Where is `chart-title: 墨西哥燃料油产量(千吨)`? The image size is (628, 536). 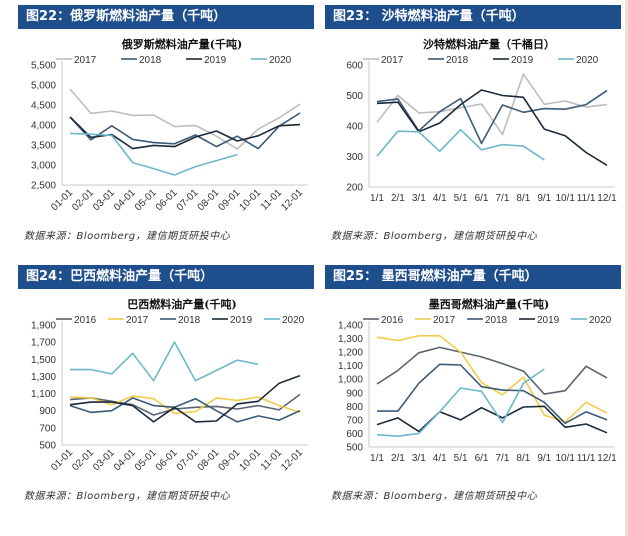
chart-title: 墨西哥燃料油产量(千吨) is located at coordinates (489, 304).